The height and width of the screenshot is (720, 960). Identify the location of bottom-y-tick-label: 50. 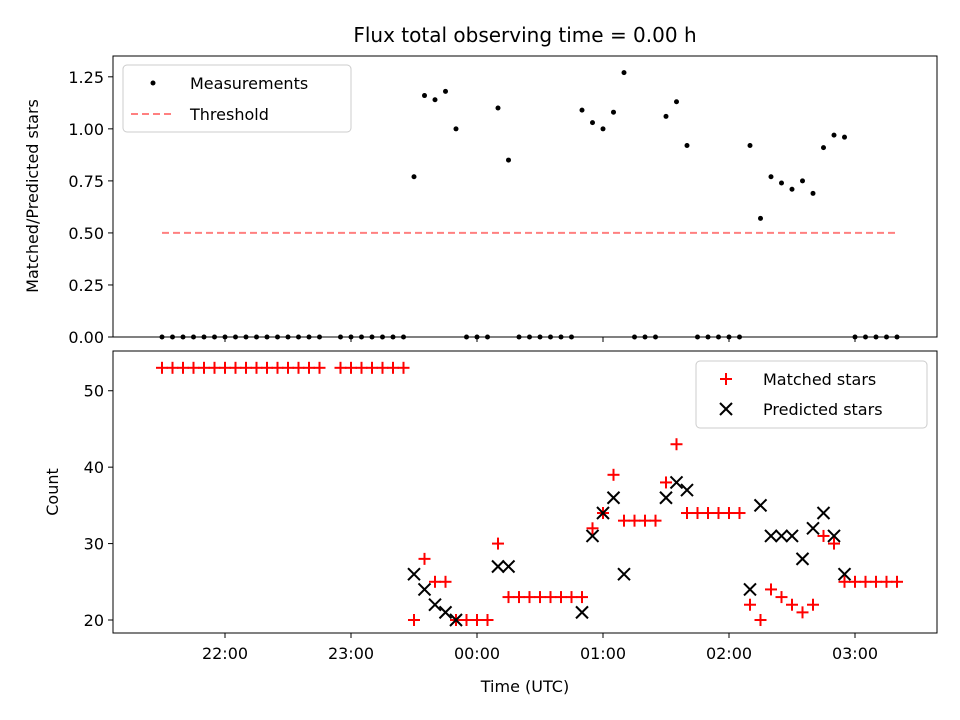
(94, 391).